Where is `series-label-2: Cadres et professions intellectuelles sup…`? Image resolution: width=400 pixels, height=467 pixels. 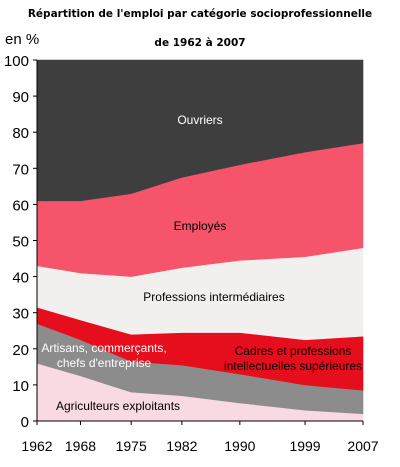
series-label-2: Cadres et professions intellectuelles sup… is located at coordinates (293, 358).